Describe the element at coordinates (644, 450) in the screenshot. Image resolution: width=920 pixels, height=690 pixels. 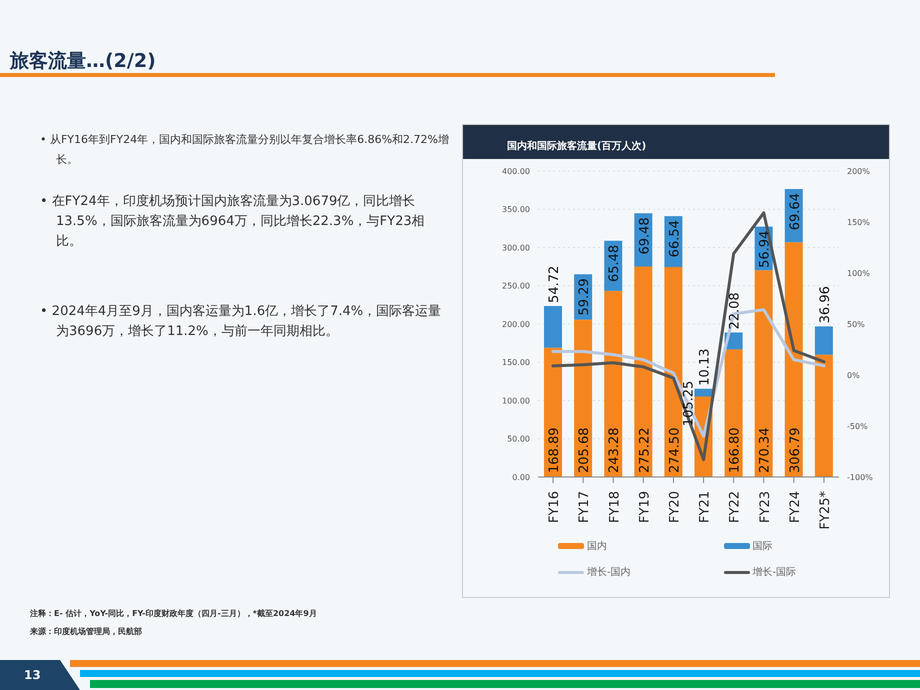
I see `data-label: 275.22` at that location.